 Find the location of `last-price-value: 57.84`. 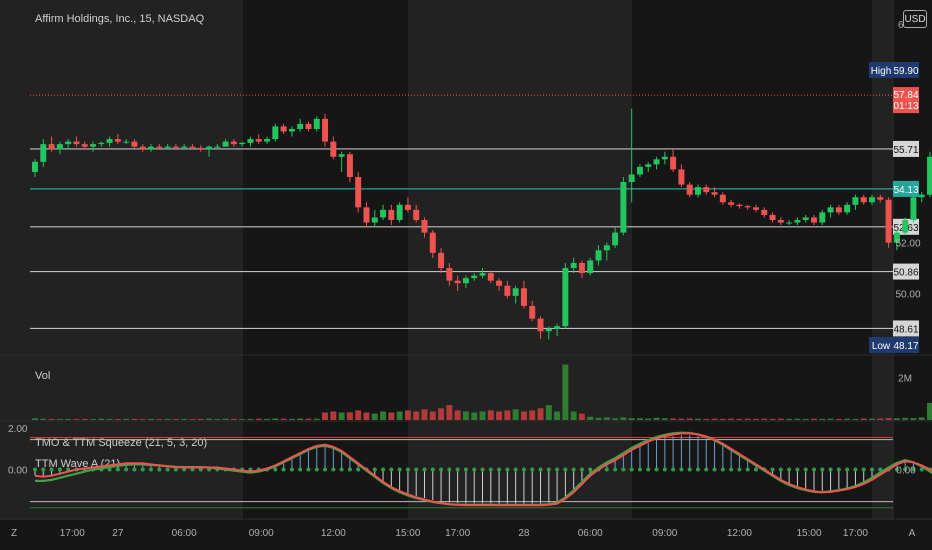

last-price-value: 57.84 is located at coordinates (905, 95).